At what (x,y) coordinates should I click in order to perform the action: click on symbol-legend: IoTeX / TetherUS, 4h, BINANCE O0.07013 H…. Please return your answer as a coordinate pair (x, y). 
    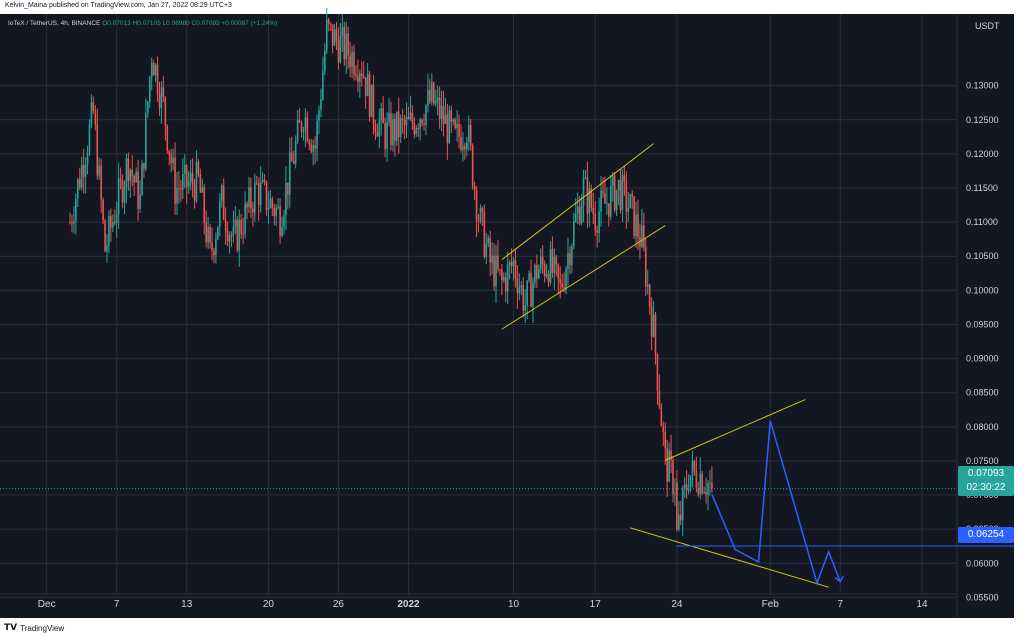
    Looking at the image, I should click on (142, 23).